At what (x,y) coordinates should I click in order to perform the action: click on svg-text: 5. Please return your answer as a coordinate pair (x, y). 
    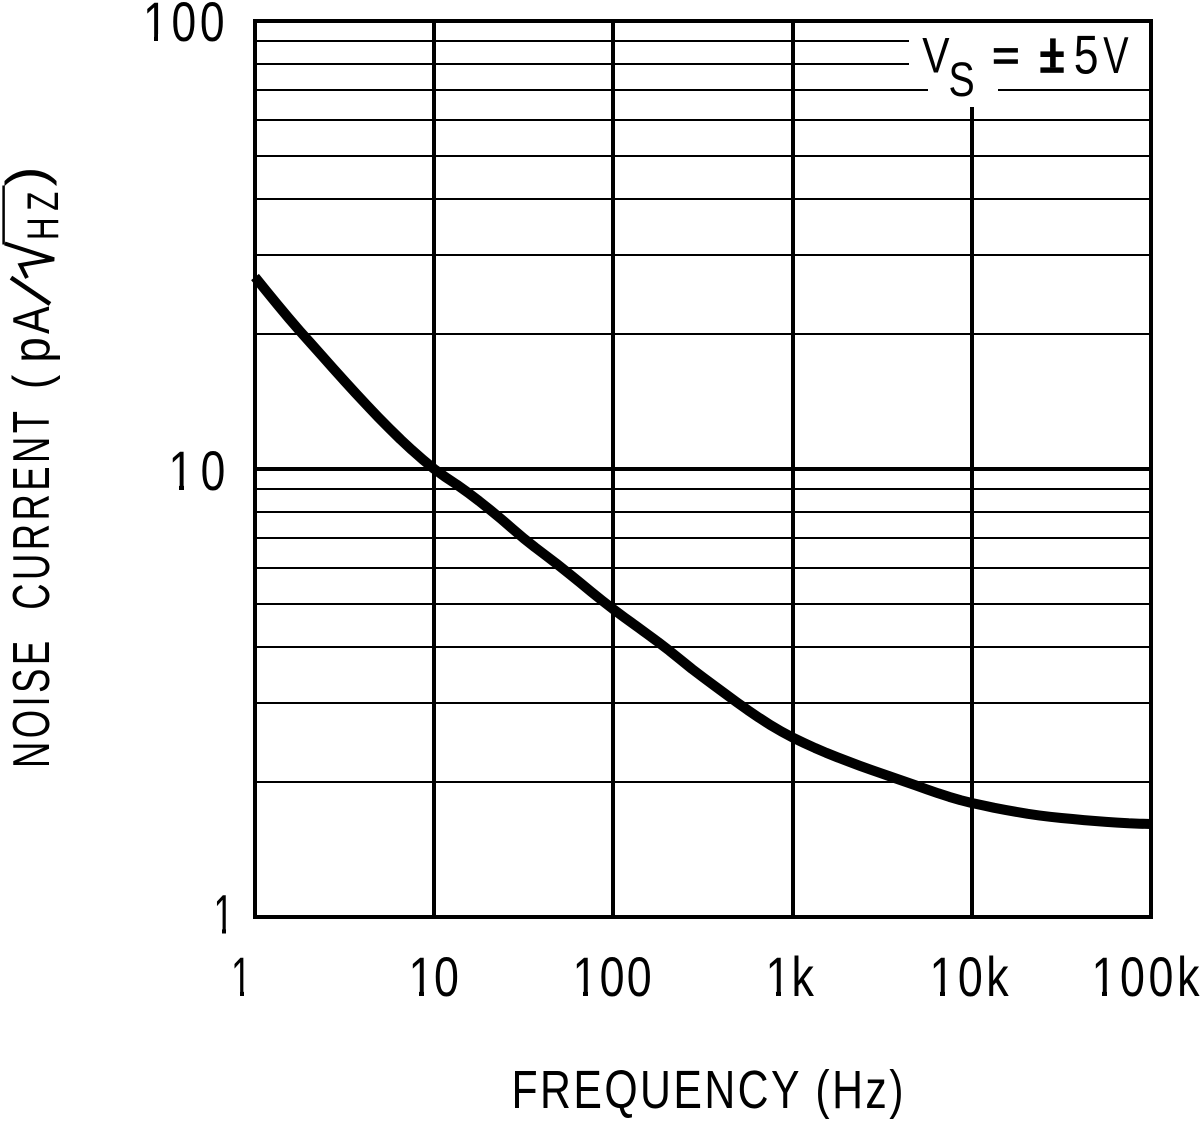
    Looking at the image, I should click on (1086, 54).